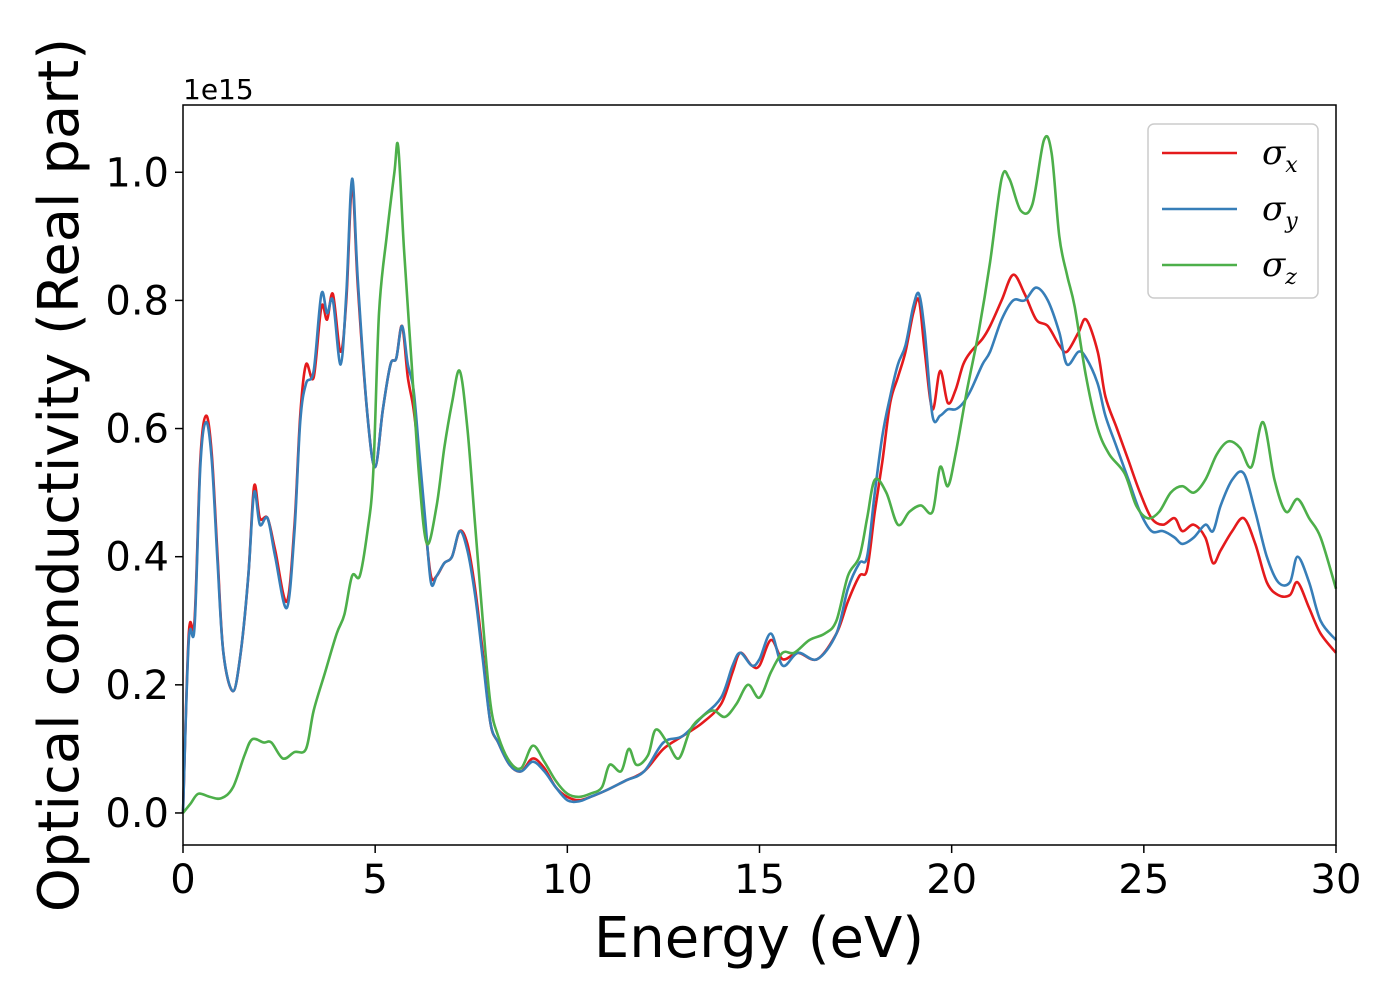 This screenshot has width=1400, height=1000. I want to click on x-tick-label: 15, so click(759, 880).